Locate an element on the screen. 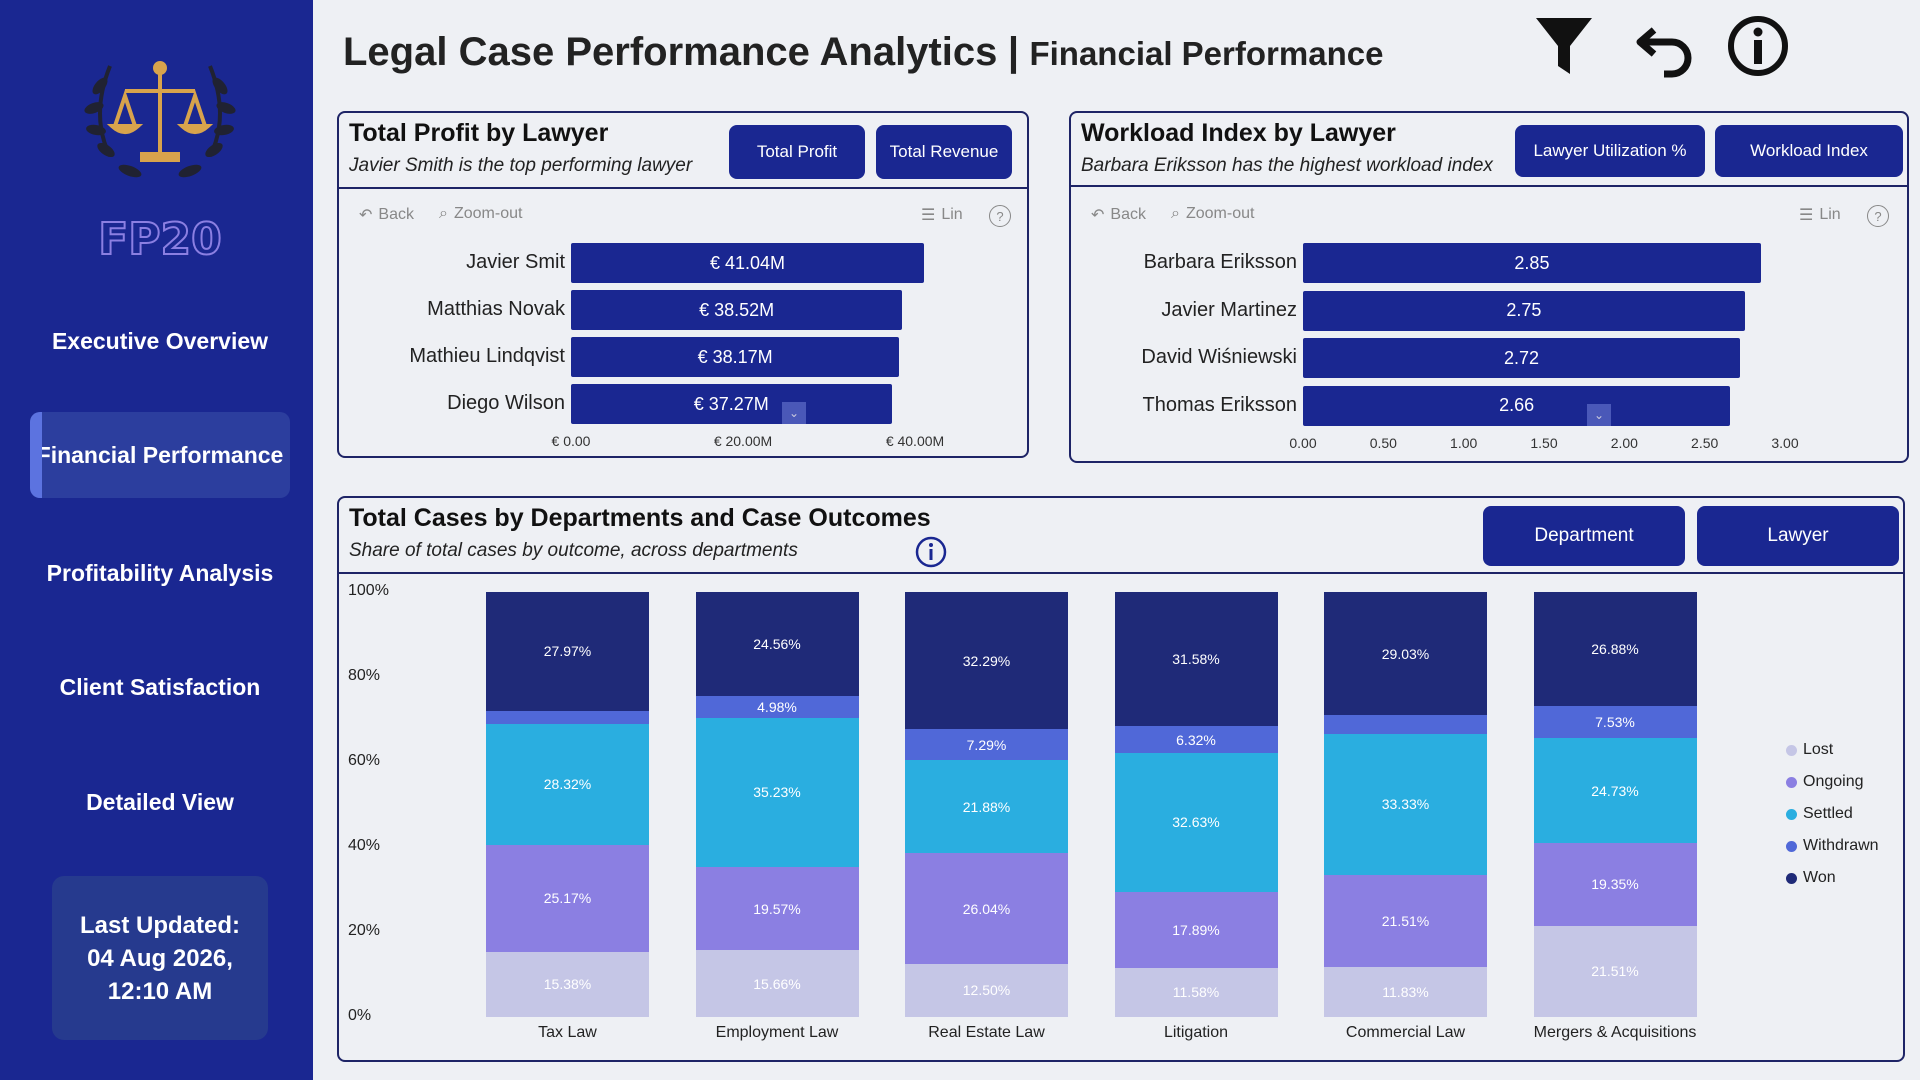 This screenshot has height=1080, width=1920. panel-title: Total Profit by Lawyer is located at coordinates (479, 133).